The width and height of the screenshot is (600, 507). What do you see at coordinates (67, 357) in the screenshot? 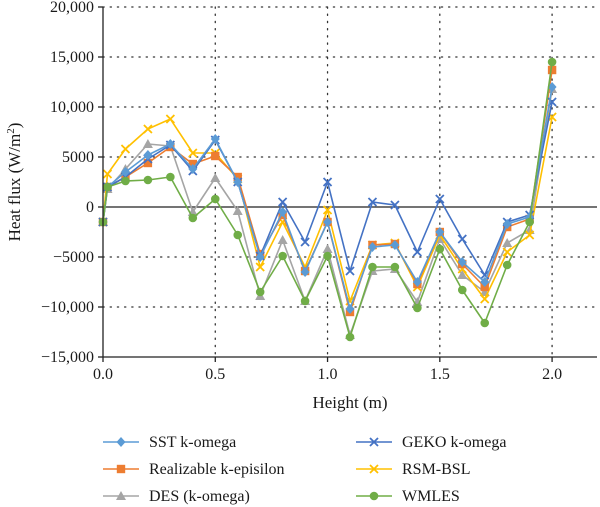
I see `y-tick-label: −15,000` at bounding box center [67, 357].